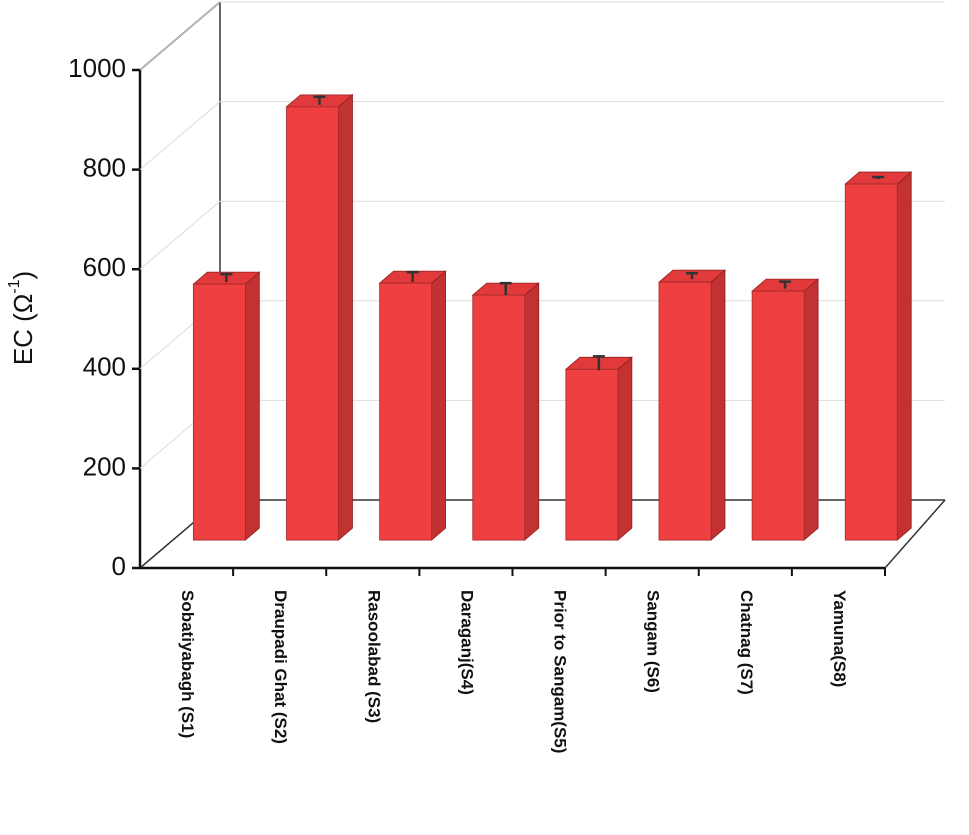  What do you see at coordinates (466, 642) in the screenshot?
I see `x-tick-label: Daraganj(S4)` at bounding box center [466, 642].